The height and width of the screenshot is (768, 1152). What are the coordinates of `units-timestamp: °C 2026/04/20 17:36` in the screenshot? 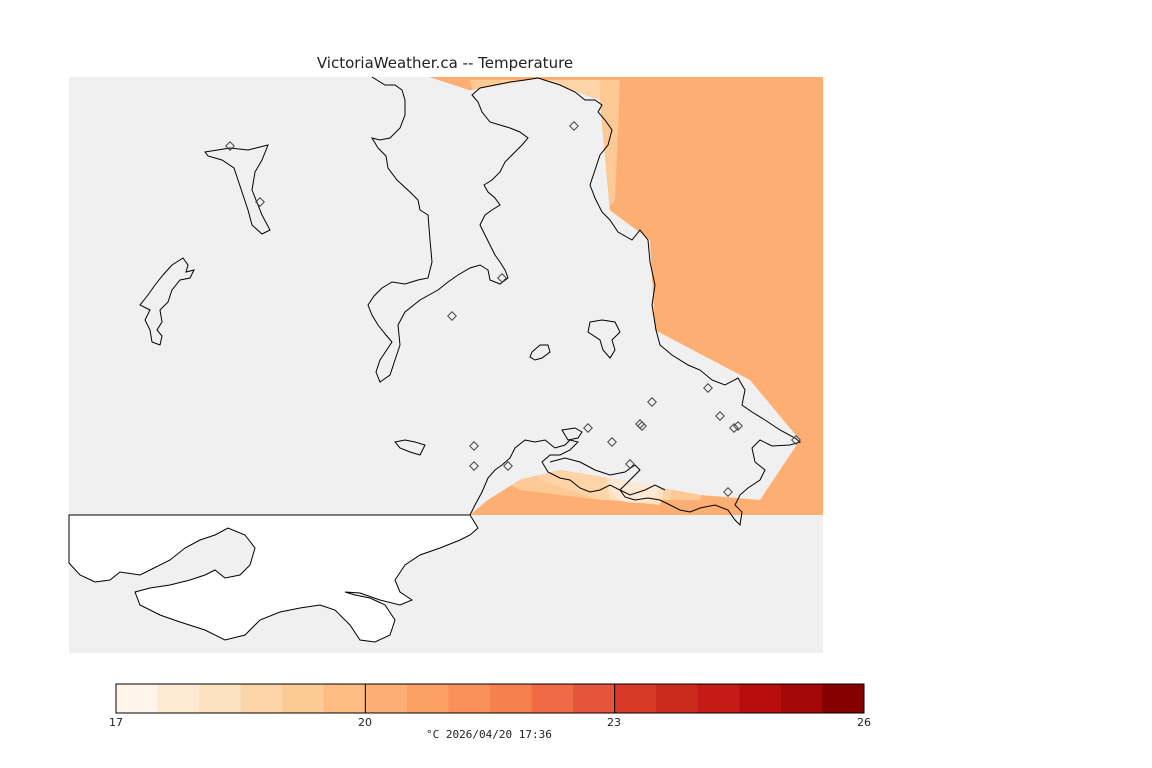 It's located at (489, 734).